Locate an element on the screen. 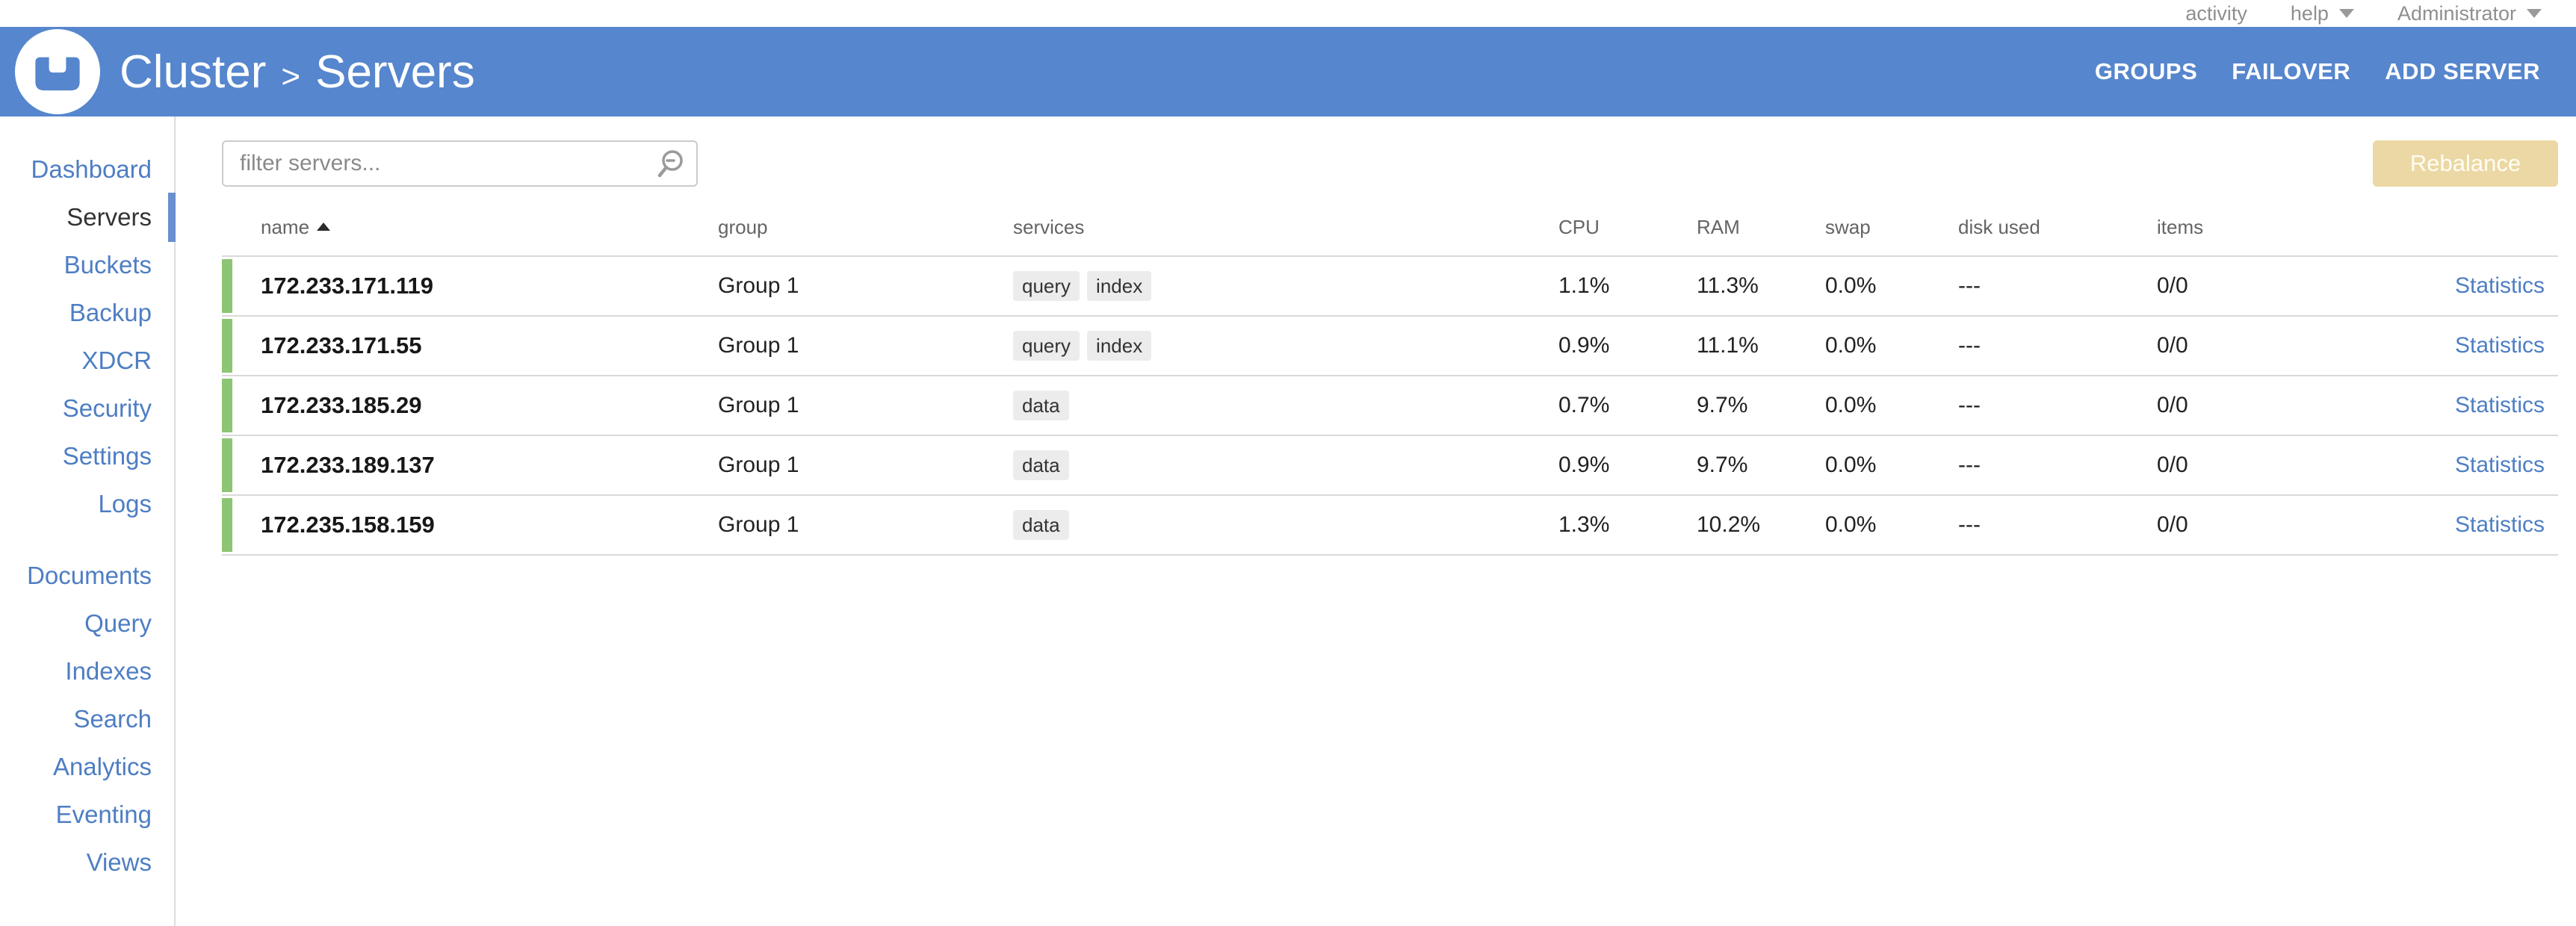 The height and width of the screenshot is (926, 2576). sidebar-item-analytics: Analytics is located at coordinates (102, 767).